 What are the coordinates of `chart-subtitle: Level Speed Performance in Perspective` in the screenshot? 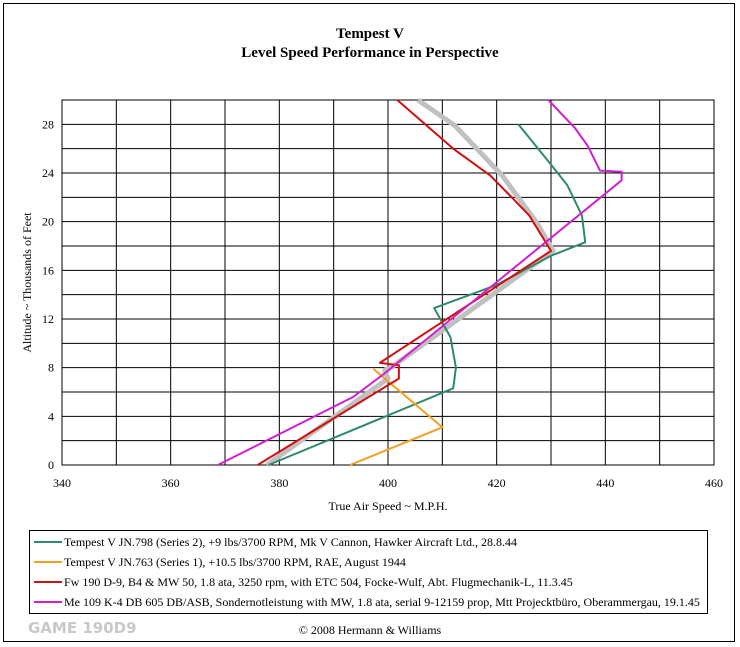 It's located at (370, 53).